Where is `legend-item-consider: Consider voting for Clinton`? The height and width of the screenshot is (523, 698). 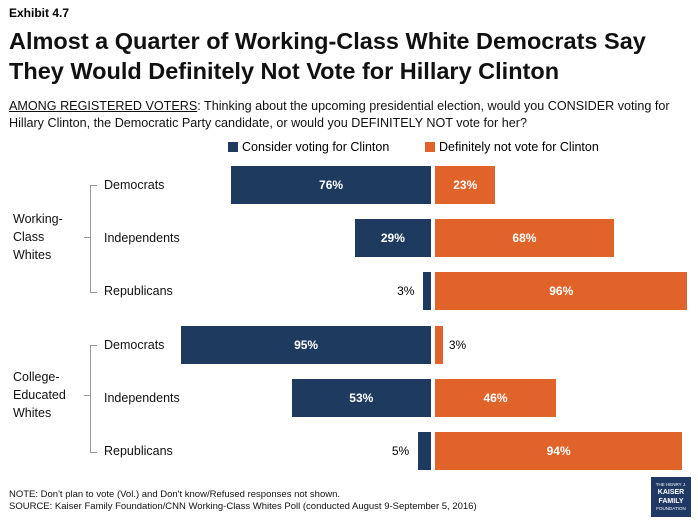 legend-item-consider: Consider voting for Clinton is located at coordinates (308, 147).